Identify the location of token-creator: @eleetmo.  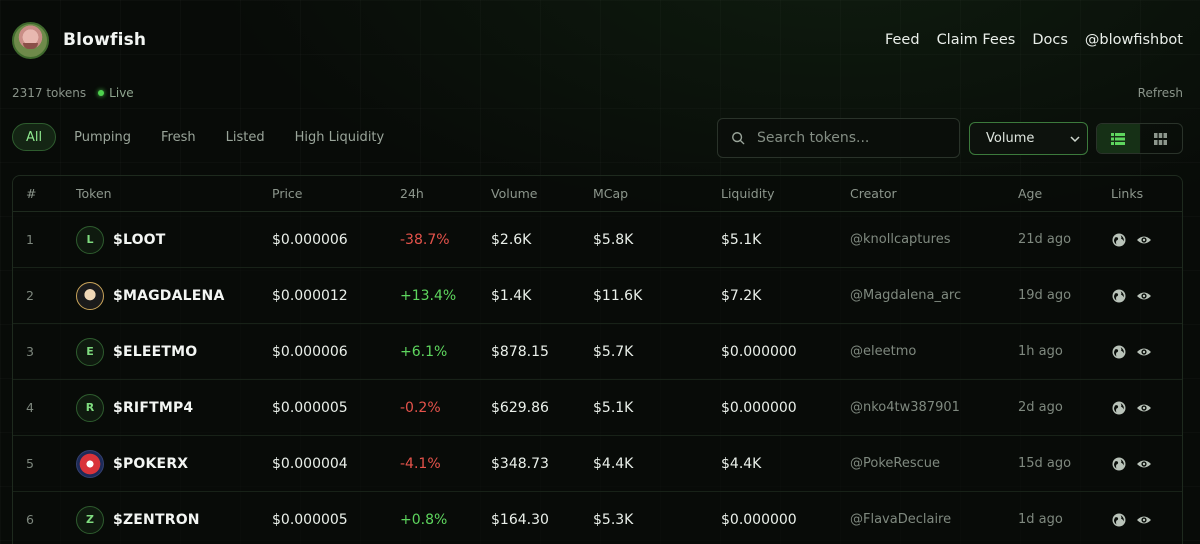
(883, 351).